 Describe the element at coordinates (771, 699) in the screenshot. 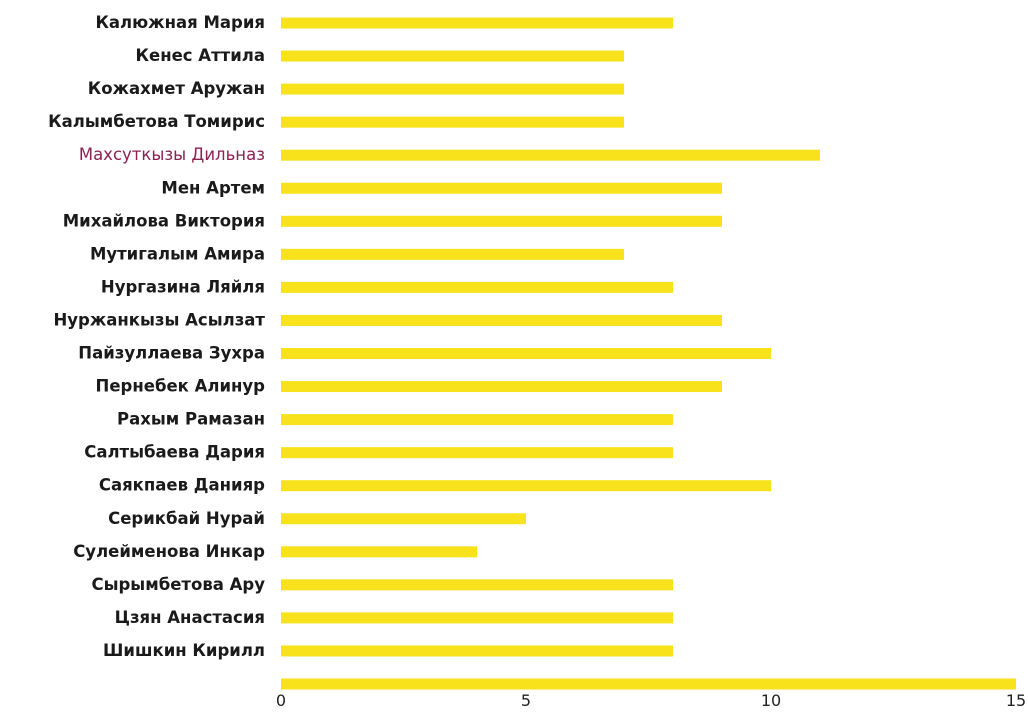

I see `x-tick-label: 10` at that location.